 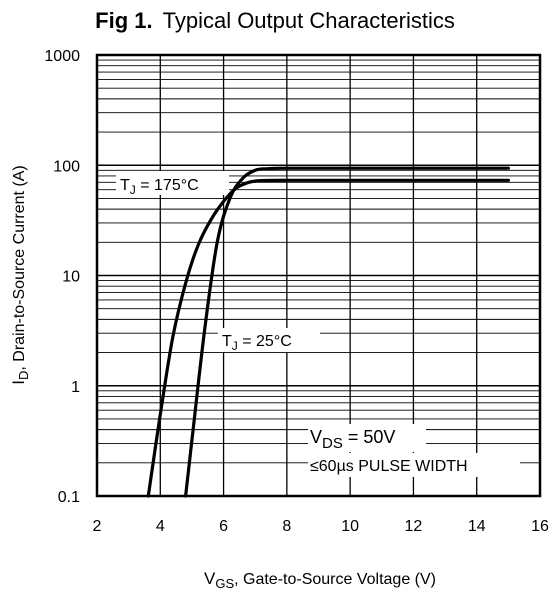 What do you see at coordinates (389, 466) in the screenshot?
I see `annotation-pulse-width: ≤60µs PULSE WIDTH` at bounding box center [389, 466].